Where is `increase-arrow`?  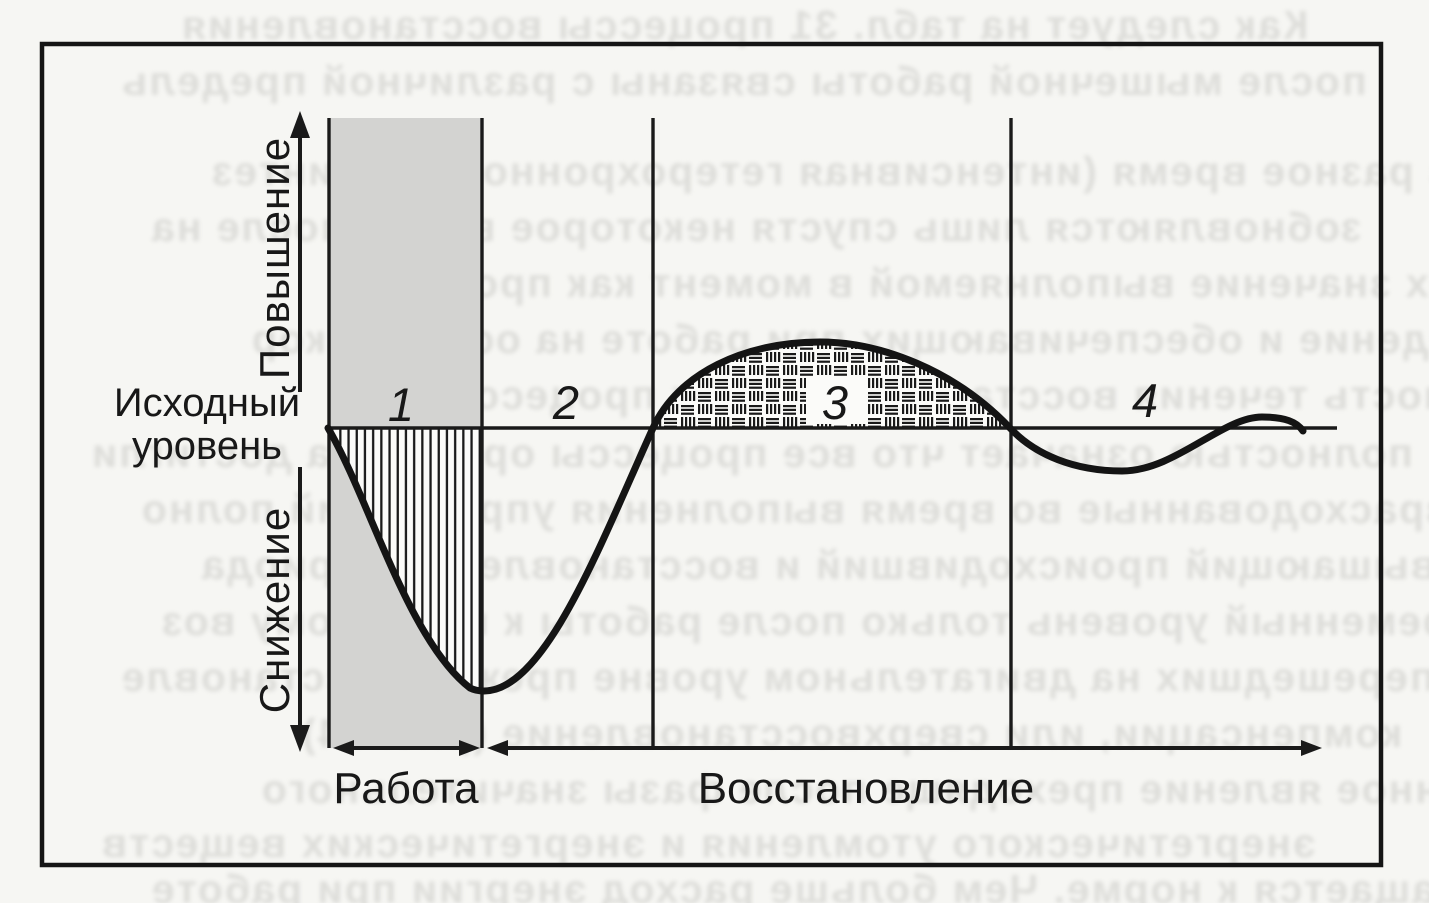
increase-arrow is located at coordinates (300, 251).